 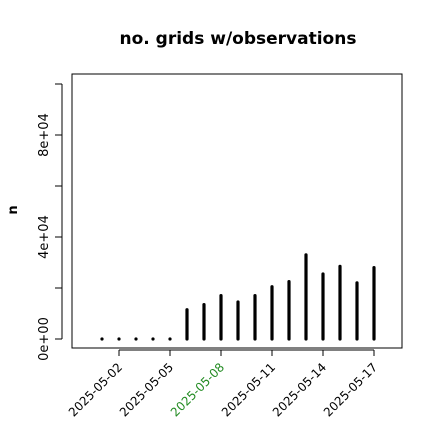 What do you see at coordinates (238, 297) in the screenshot?
I see `bars` at bounding box center [238, 297].